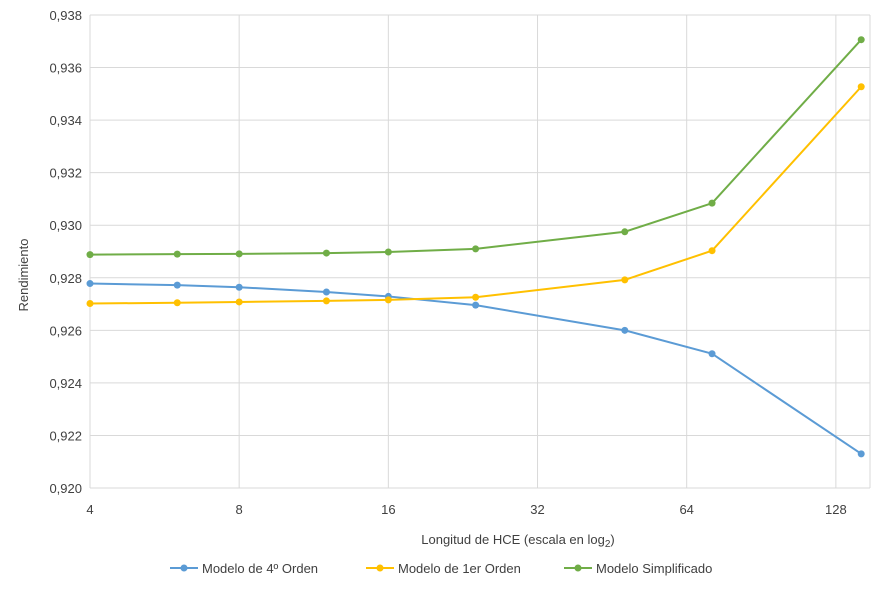 The width and height of the screenshot is (892, 590). Describe the element at coordinates (836, 509) in the screenshot. I see `x-tick-label: 128` at that location.